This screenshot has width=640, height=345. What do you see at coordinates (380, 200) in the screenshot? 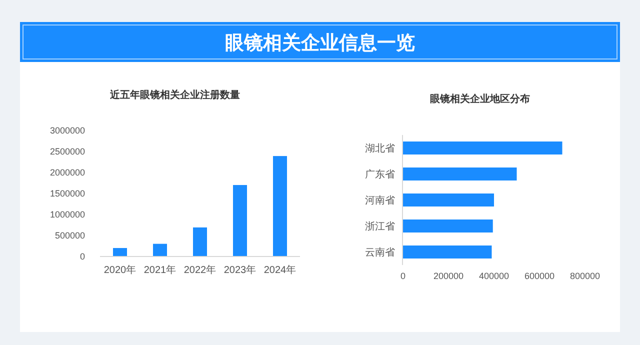
I see `y-tick-label: 河南省` at bounding box center [380, 200].